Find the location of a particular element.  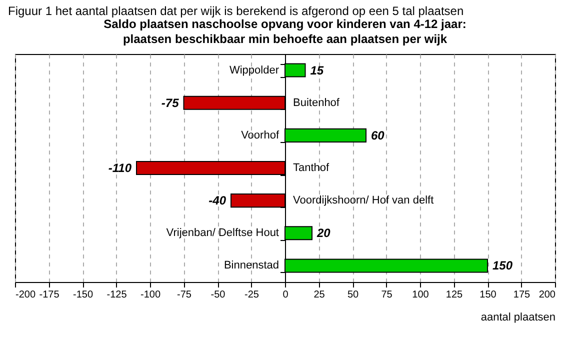

x-tick-label: -25 is located at coordinates (252, 295).